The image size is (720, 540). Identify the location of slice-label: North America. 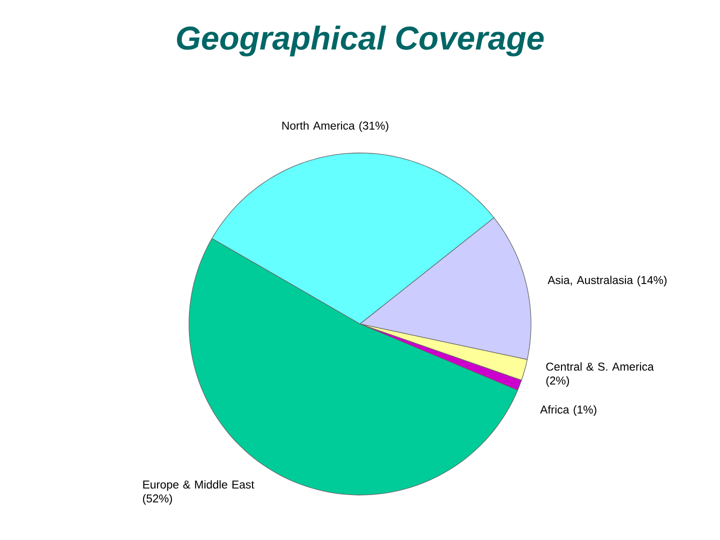
(318, 125).